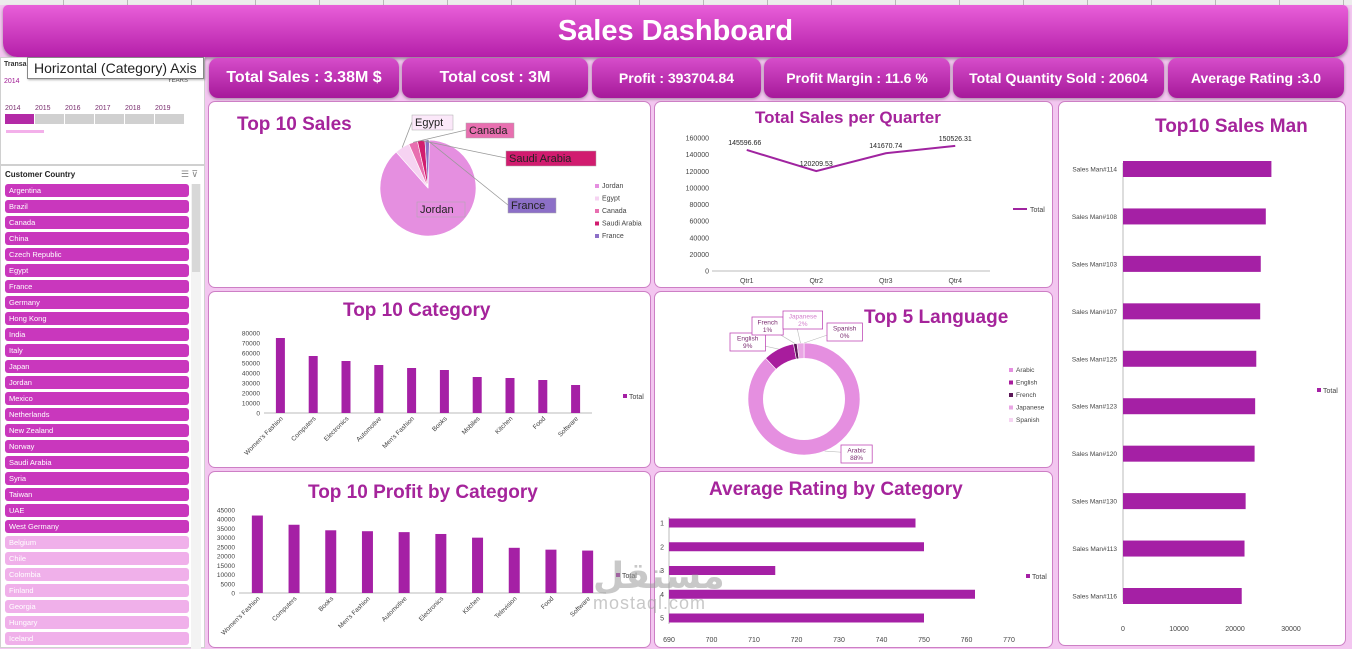  What do you see at coordinates (354, 612) in the screenshot?
I see `x-tick-label: Men's Fashion` at bounding box center [354, 612].